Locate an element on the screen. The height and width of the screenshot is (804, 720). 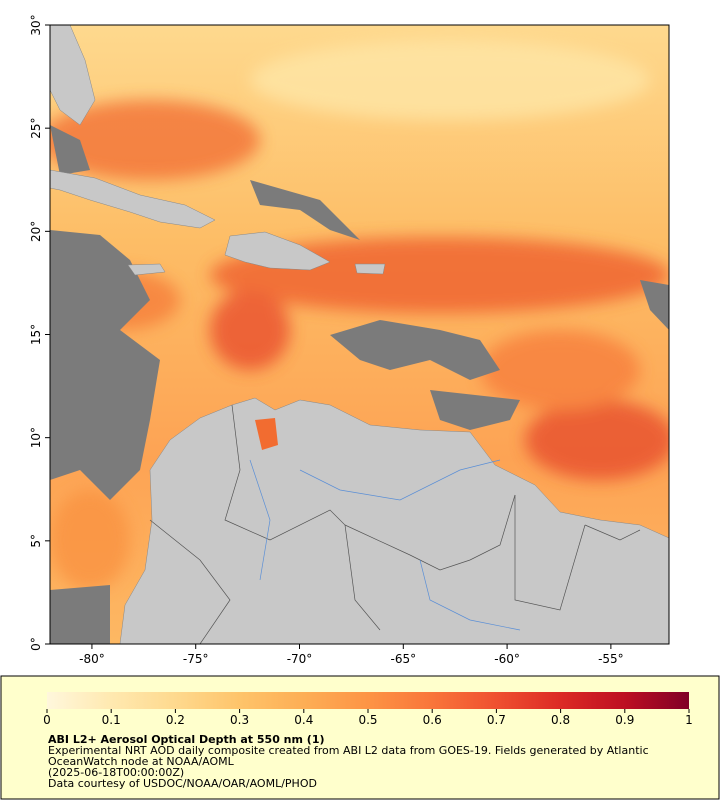
y-tick-label: 0° is located at coordinates (36, 644).